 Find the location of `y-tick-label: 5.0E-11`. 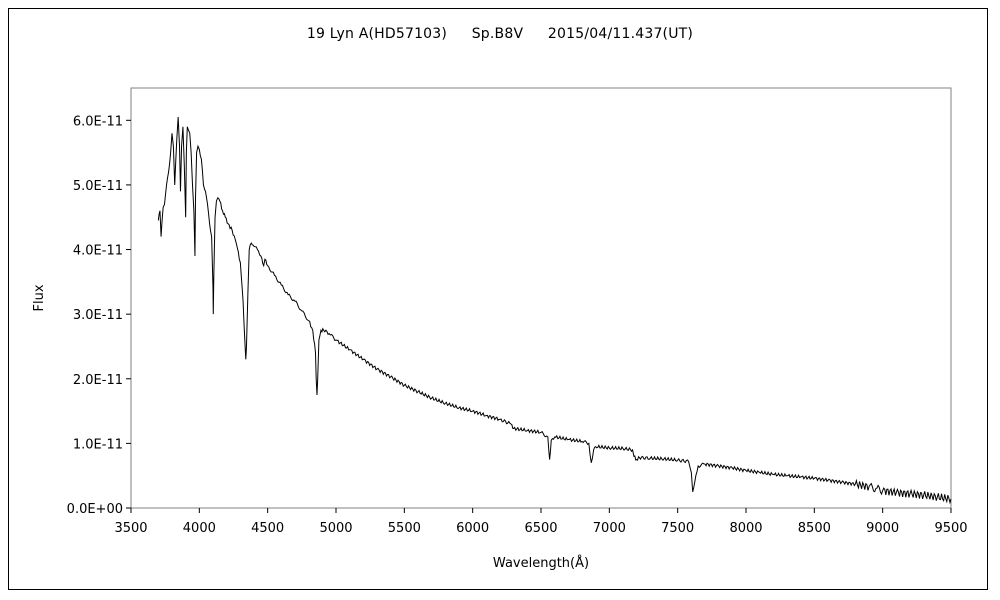

y-tick-label: 5.0E-11 is located at coordinates (98, 186).